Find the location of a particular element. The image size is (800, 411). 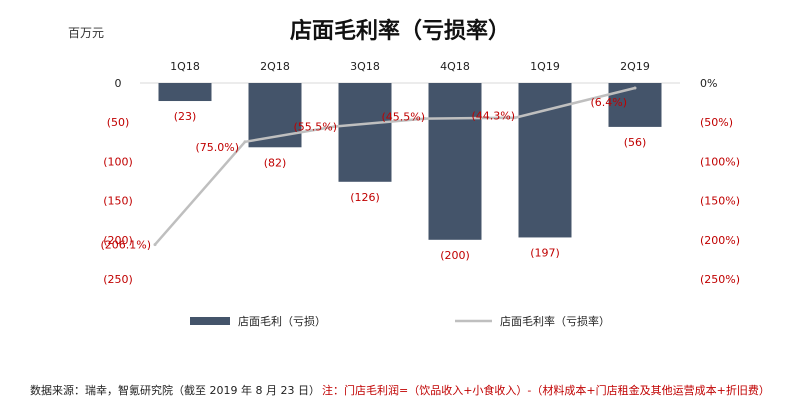

line-data-label: (75.0%) is located at coordinates (217, 147).